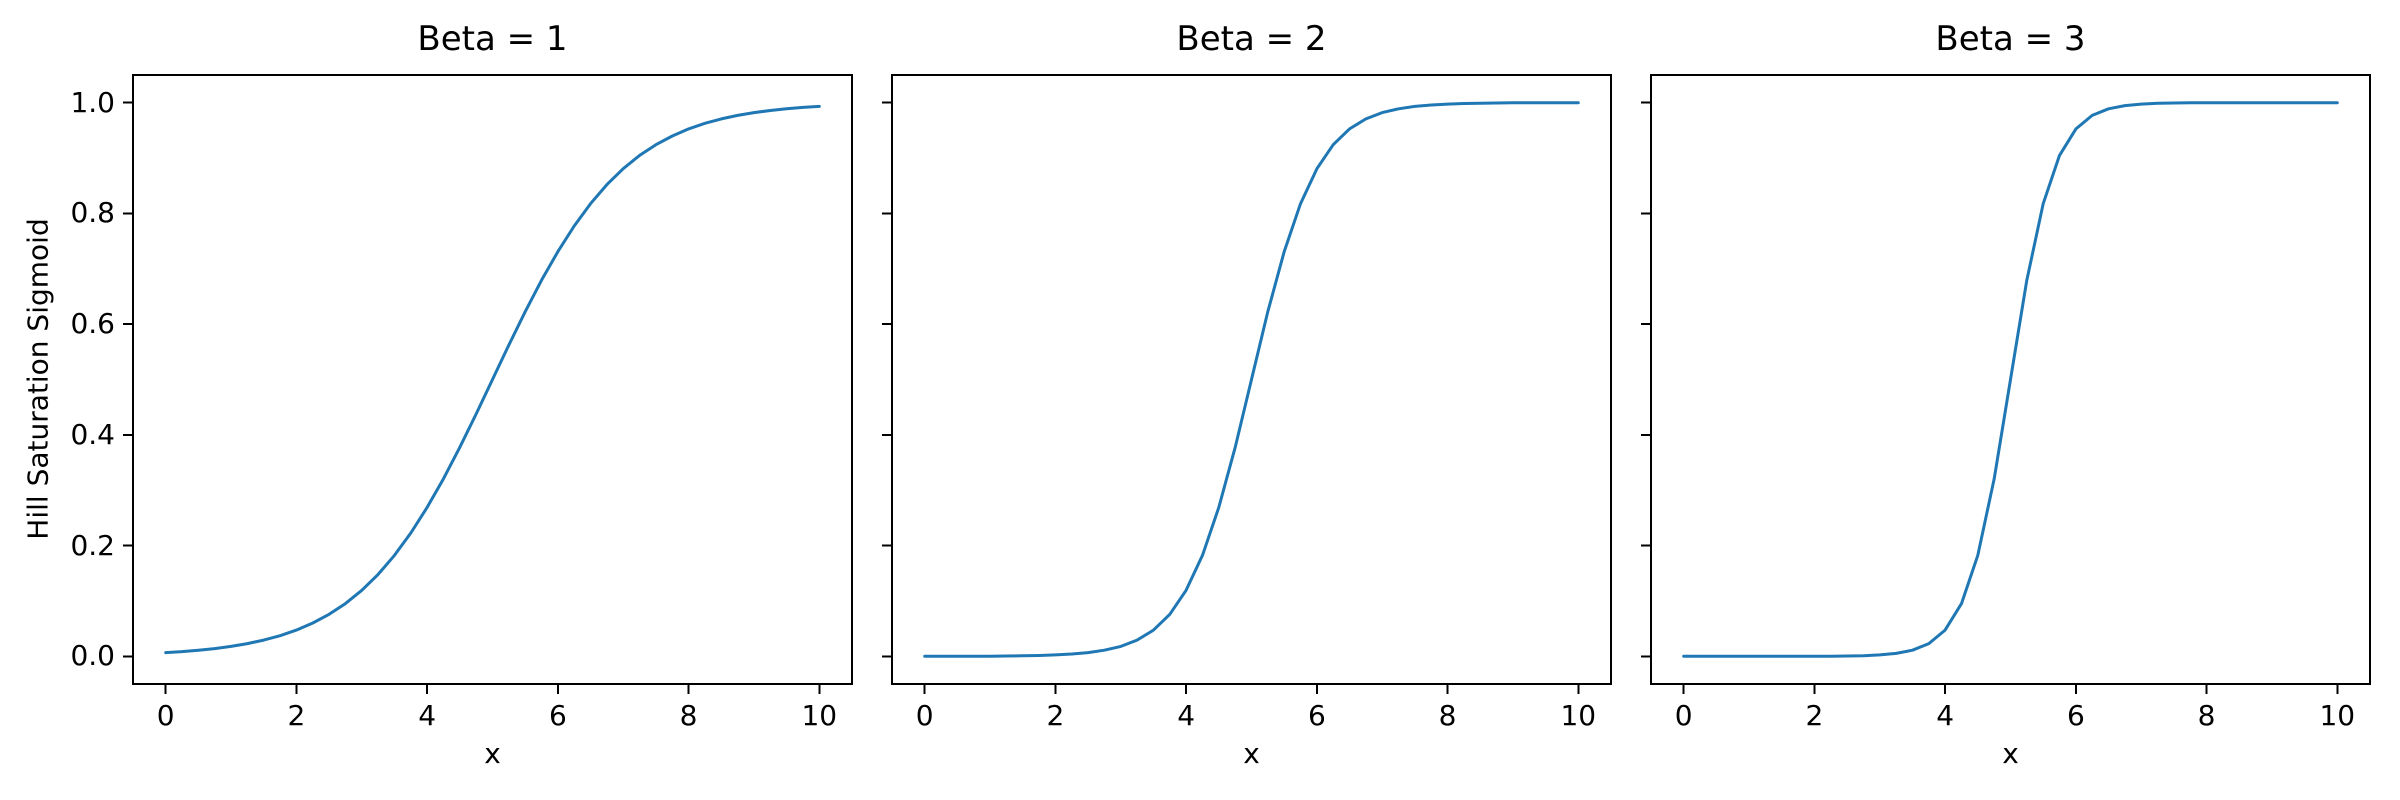 This screenshot has width=2400, height=800. I want to click on subplot-2-xlabel: x, so click(1251, 753).